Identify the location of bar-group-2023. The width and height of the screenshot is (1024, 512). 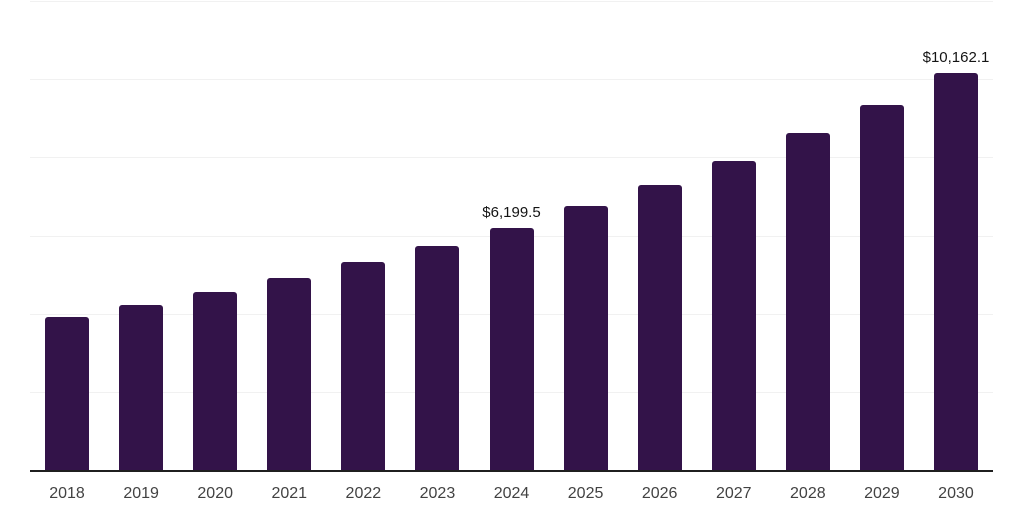
(437, 235).